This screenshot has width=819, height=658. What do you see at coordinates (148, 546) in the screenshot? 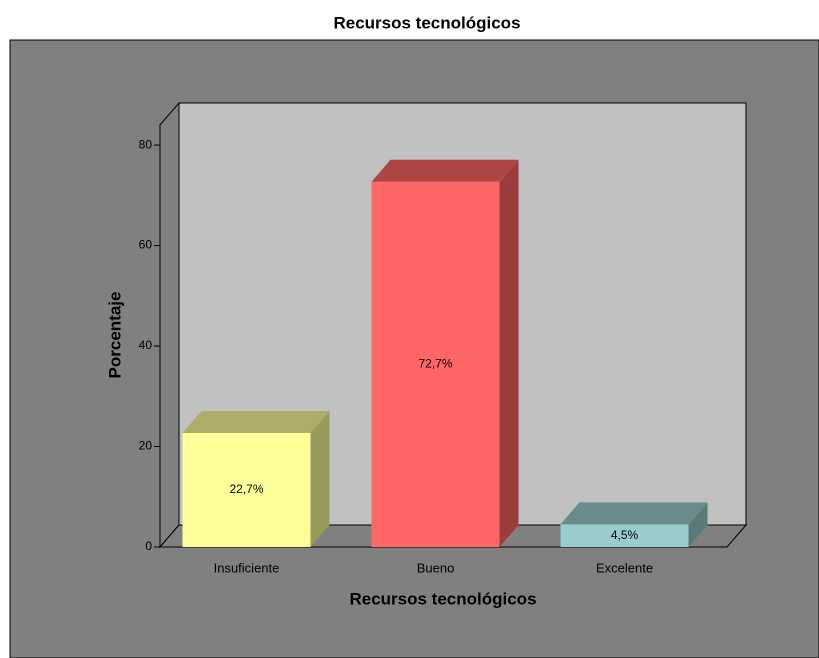
I see `y-tick-label: 0` at bounding box center [148, 546].